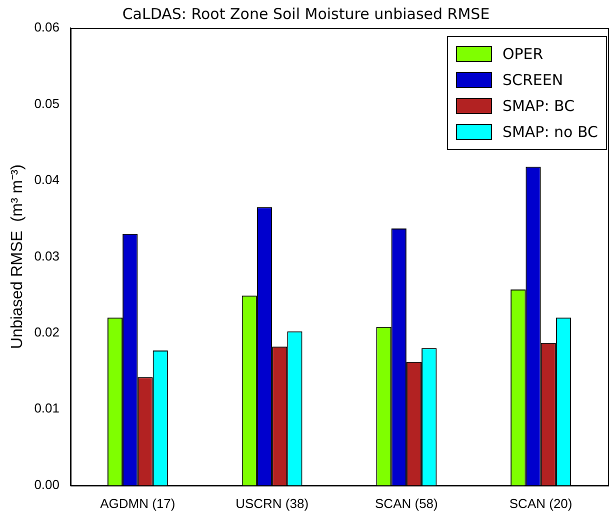 The width and height of the screenshot is (610, 515). I want to click on x-tick-label: SCAN (58), so click(406, 503).